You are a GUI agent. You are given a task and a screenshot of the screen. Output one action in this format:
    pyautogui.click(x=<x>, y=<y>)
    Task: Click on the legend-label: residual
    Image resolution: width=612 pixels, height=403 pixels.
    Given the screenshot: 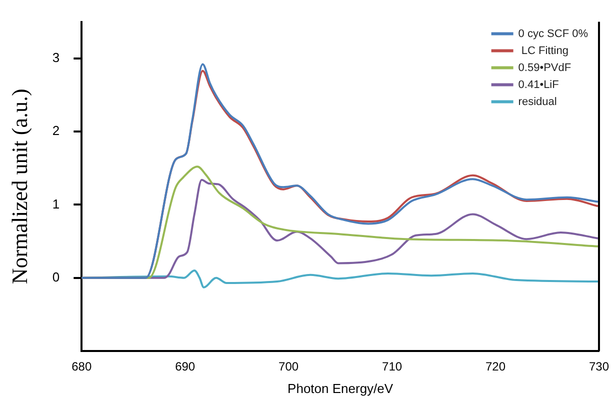 What is the action you would take?
    pyautogui.click(x=537, y=102)
    